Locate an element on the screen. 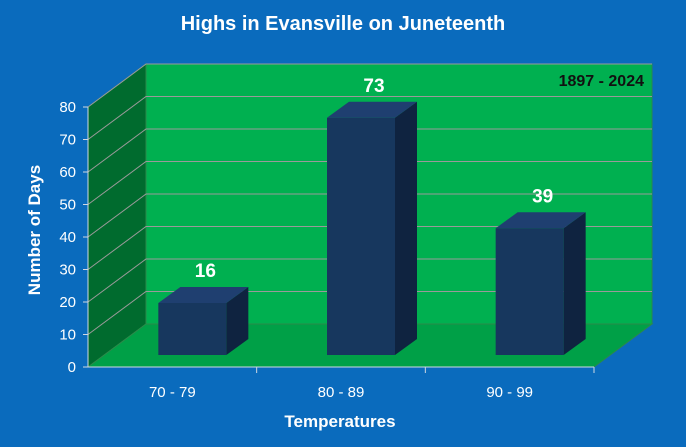  data-label: 39 is located at coordinates (542, 196).